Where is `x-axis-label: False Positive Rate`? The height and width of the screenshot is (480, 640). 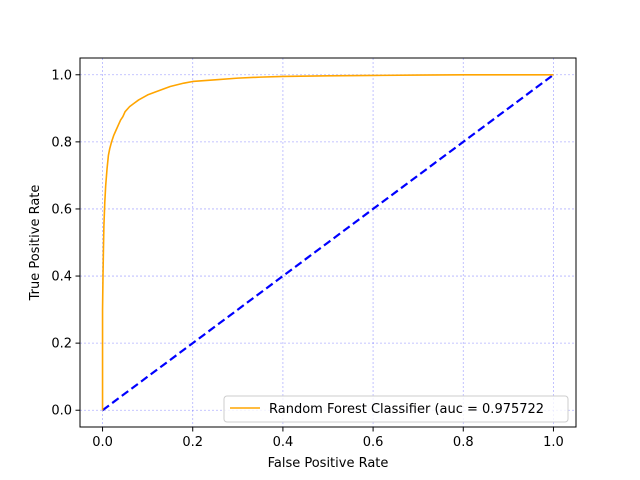
x-axis-label: False Positive Rate is located at coordinates (328, 463).